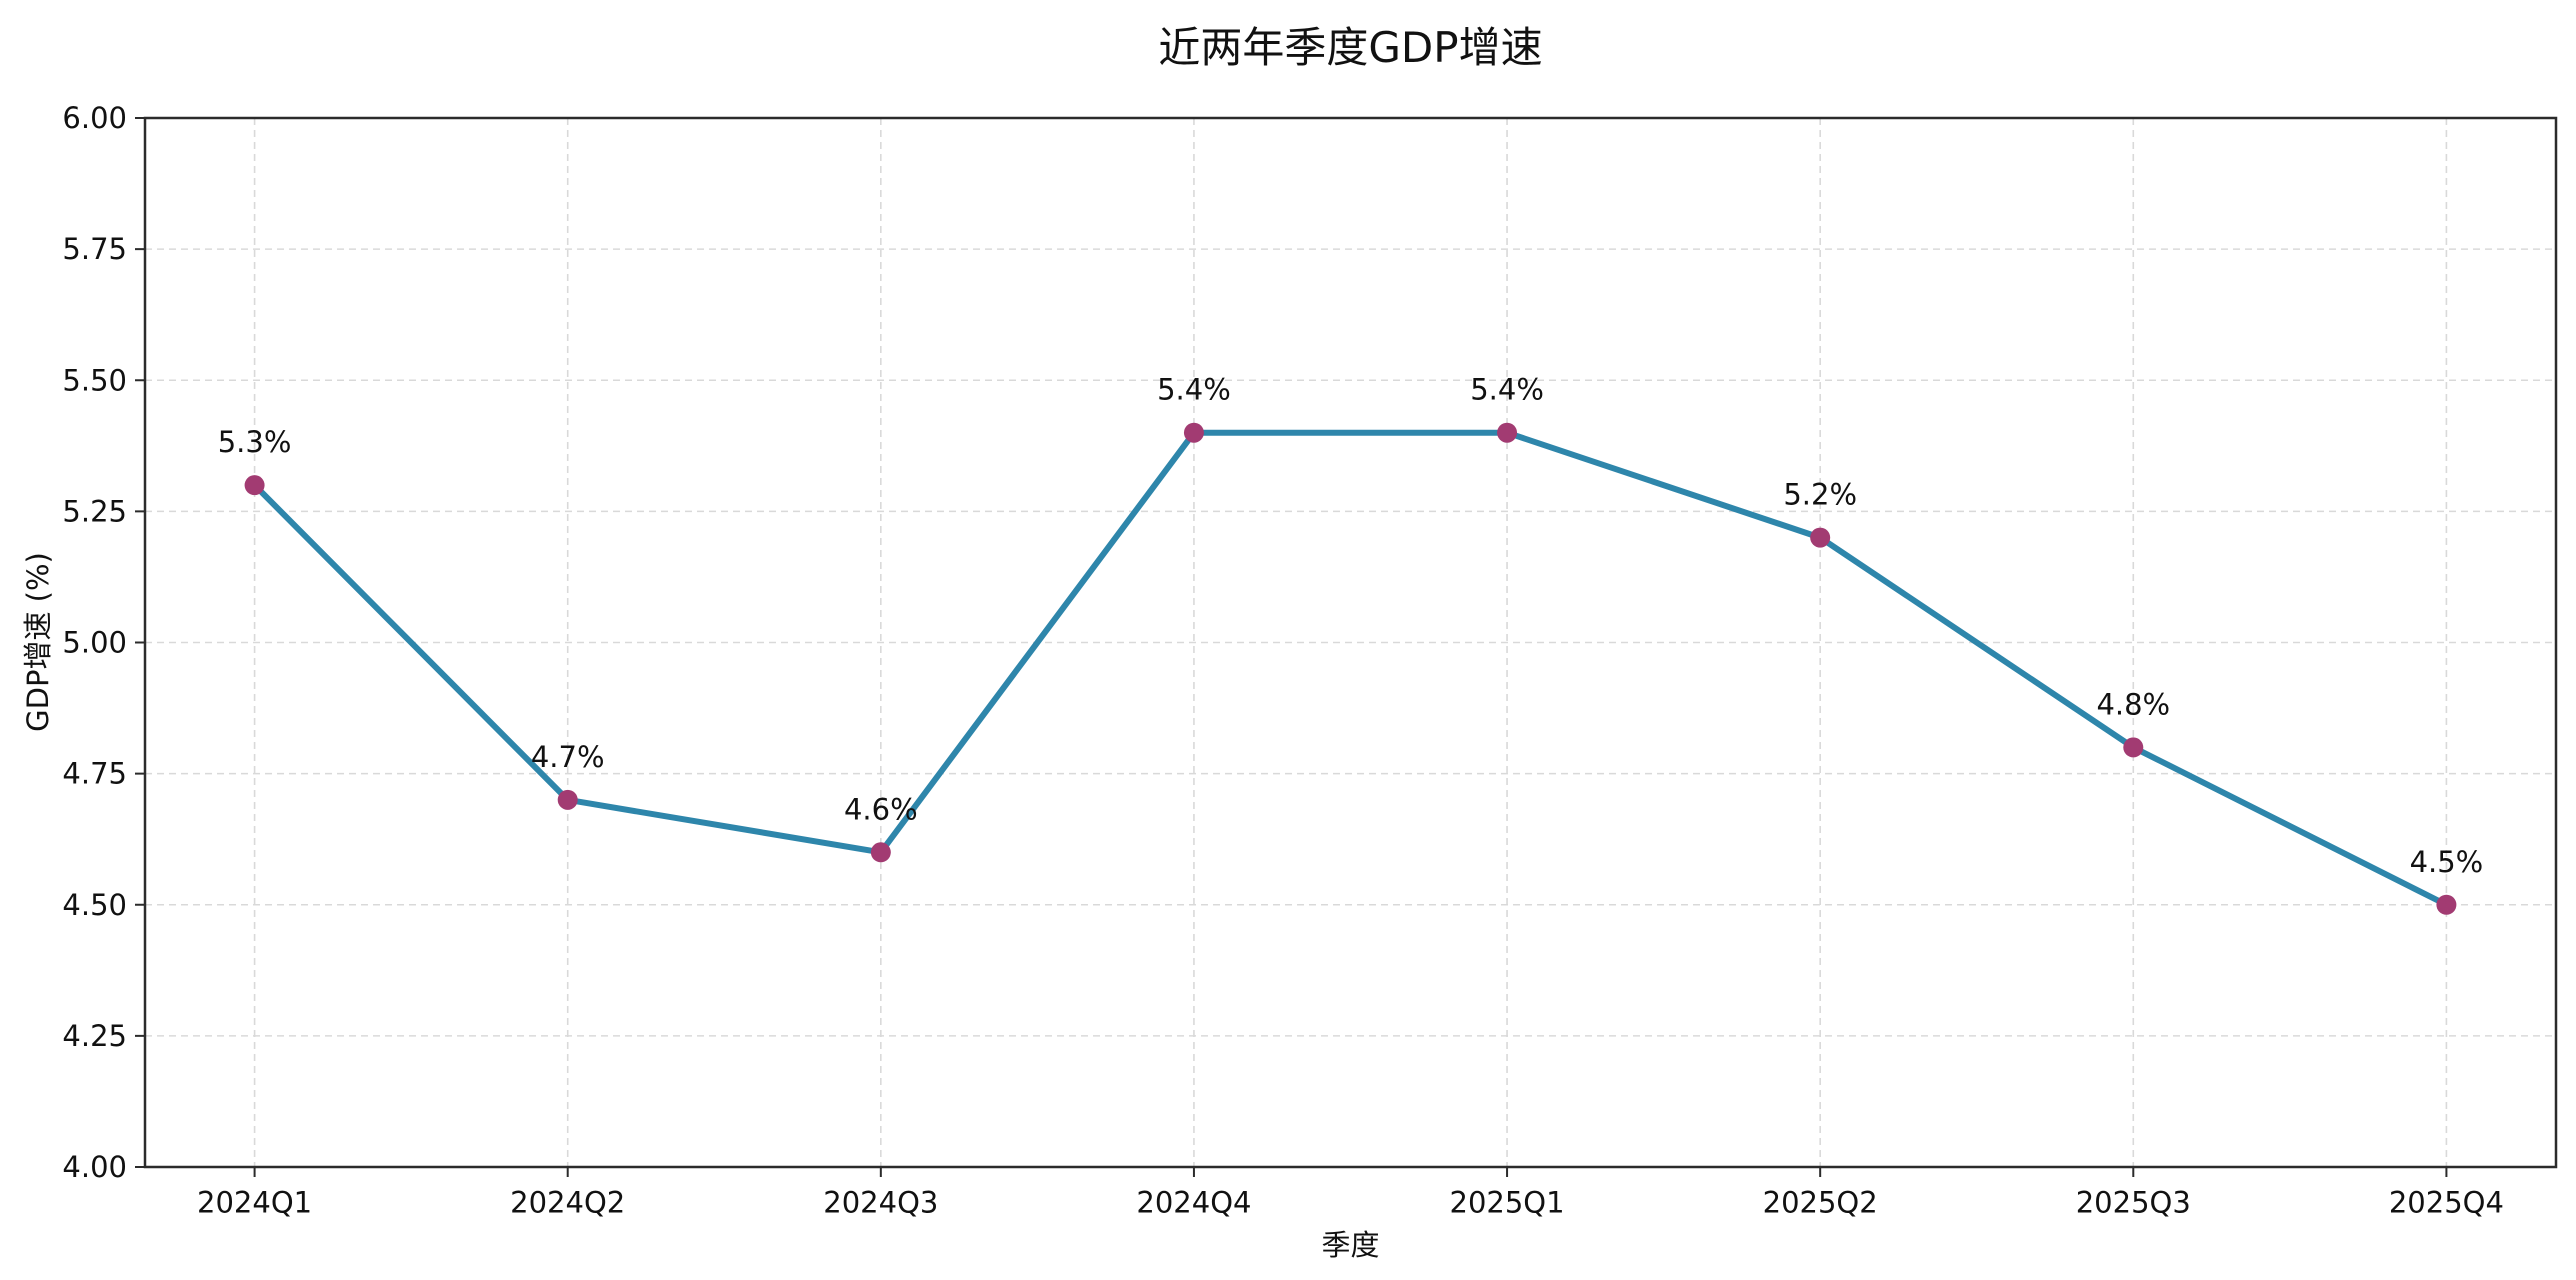 This screenshot has width=2576, height=1280. I want to click on data-label: 4.7%, so click(568, 757).